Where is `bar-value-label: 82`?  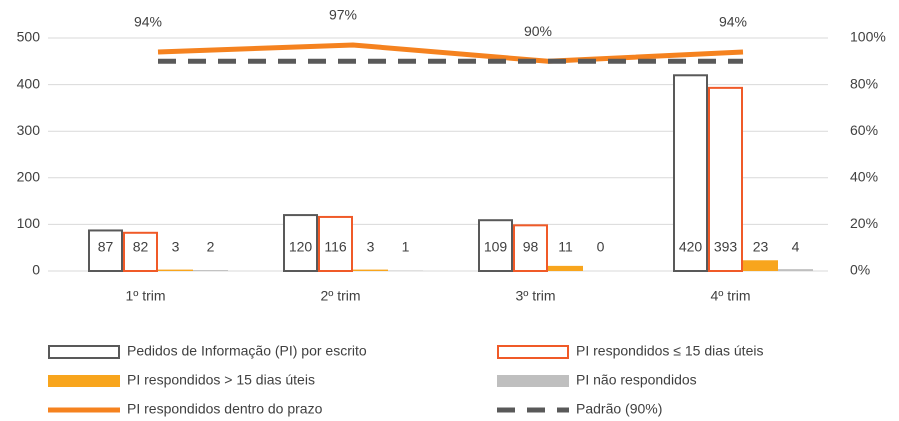
bar-value-label: 82 is located at coordinates (141, 247).